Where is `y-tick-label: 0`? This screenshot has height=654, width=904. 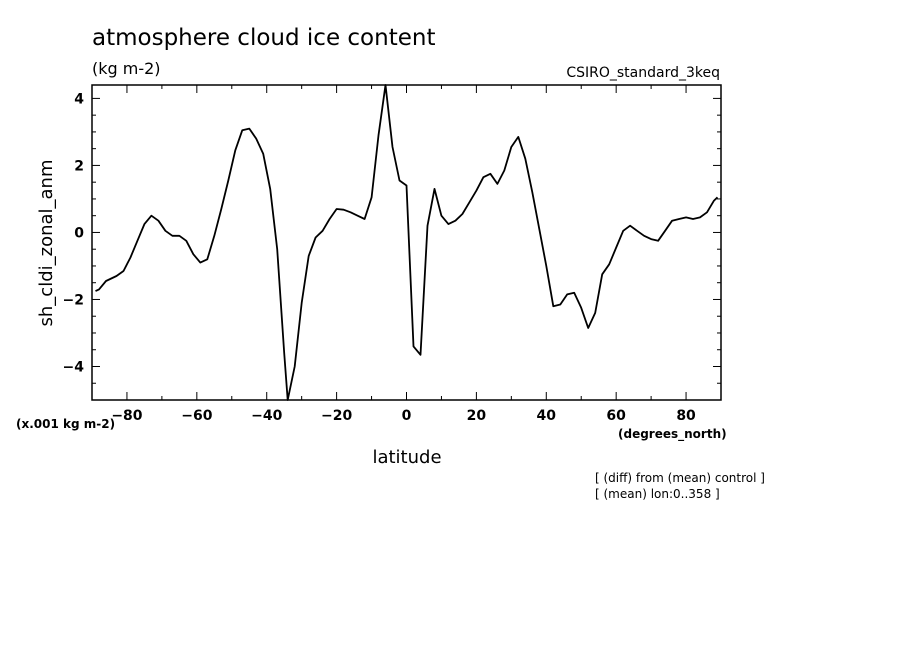 y-tick-label: 0 is located at coordinates (79, 233).